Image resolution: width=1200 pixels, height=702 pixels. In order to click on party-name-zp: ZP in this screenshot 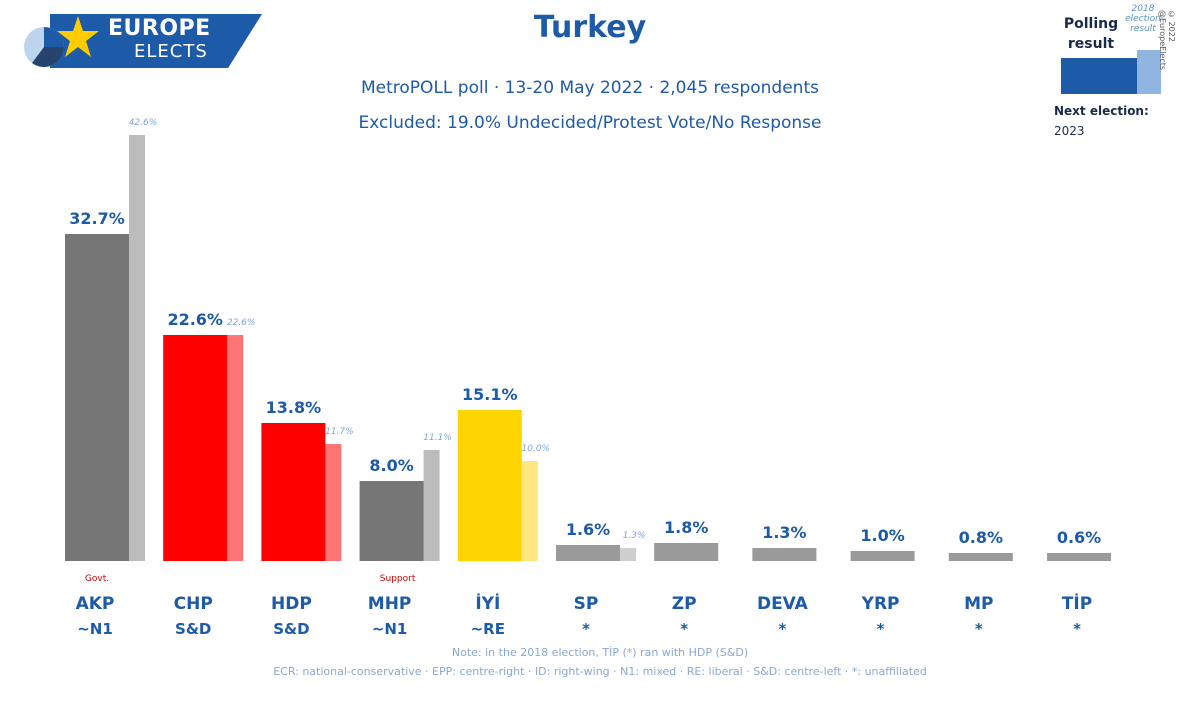, I will do `click(684, 604)`.